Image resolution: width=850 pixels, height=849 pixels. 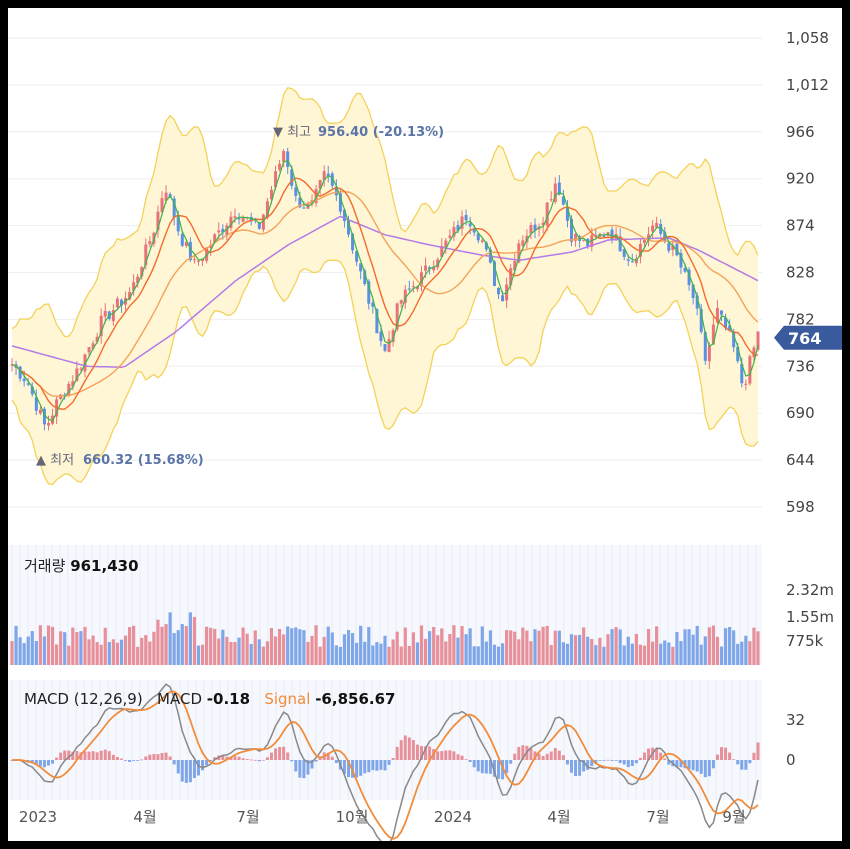 What do you see at coordinates (228, 699) in the screenshot?
I see `macd-value: -0.18` at bounding box center [228, 699].